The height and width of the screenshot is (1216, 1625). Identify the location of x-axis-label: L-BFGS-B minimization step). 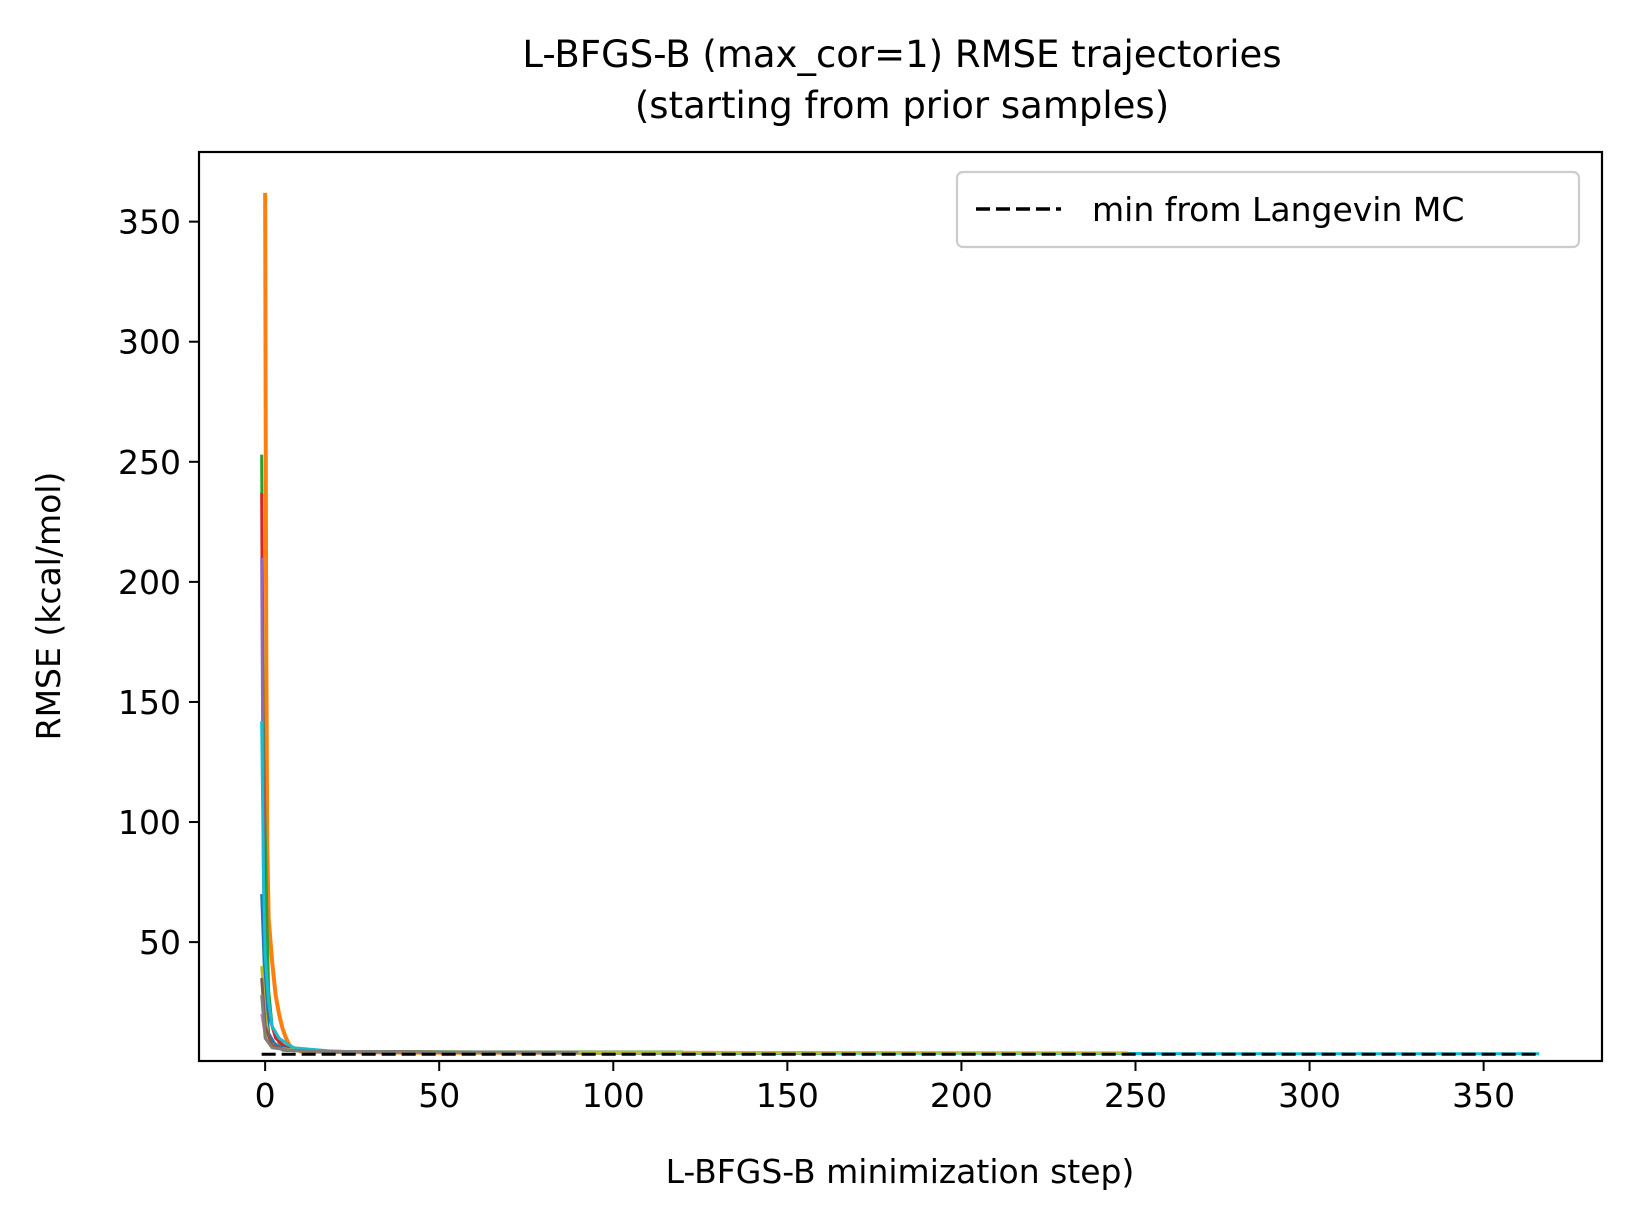
(900, 1171).